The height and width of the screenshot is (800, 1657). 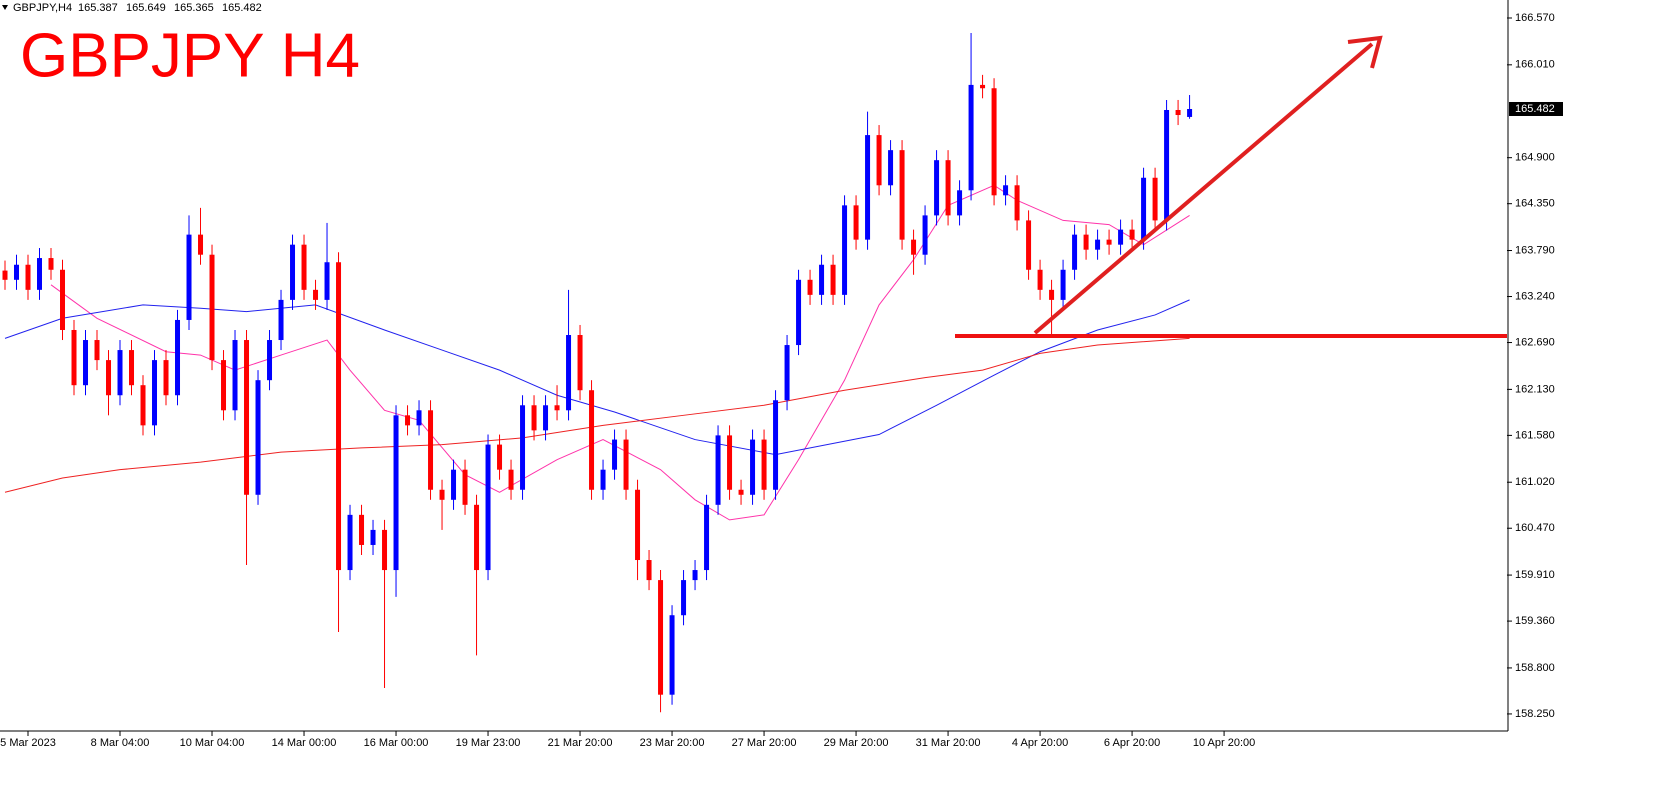 What do you see at coordinates (597, 415) in the screenshot?
I see `moving-average` at bounding box center [597, 415].